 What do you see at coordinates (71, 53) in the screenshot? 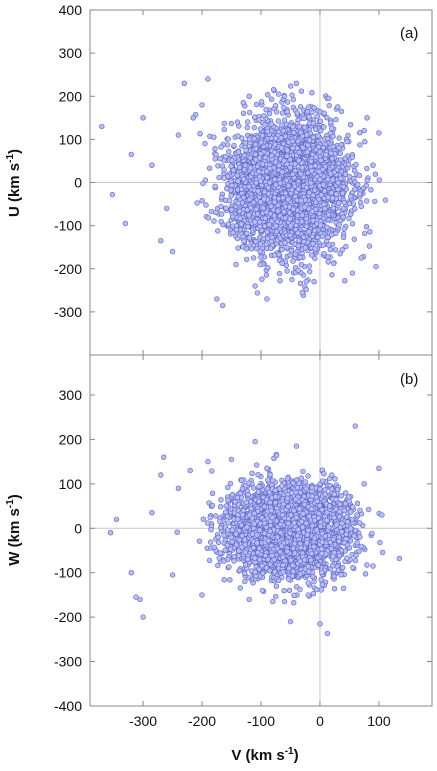
I see `y-tick-label: 300` at bounding box center [71, 53].